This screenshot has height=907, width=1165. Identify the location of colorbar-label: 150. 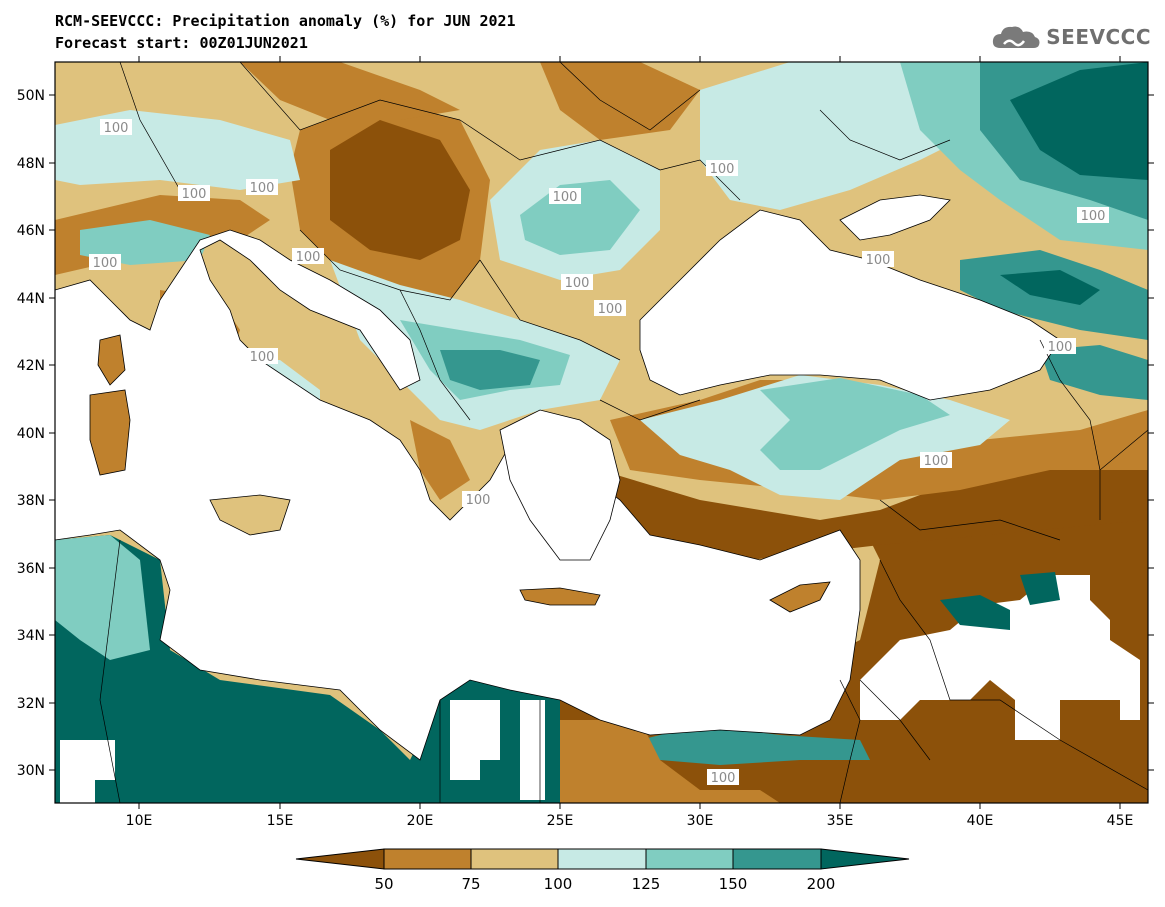
(733, 884).